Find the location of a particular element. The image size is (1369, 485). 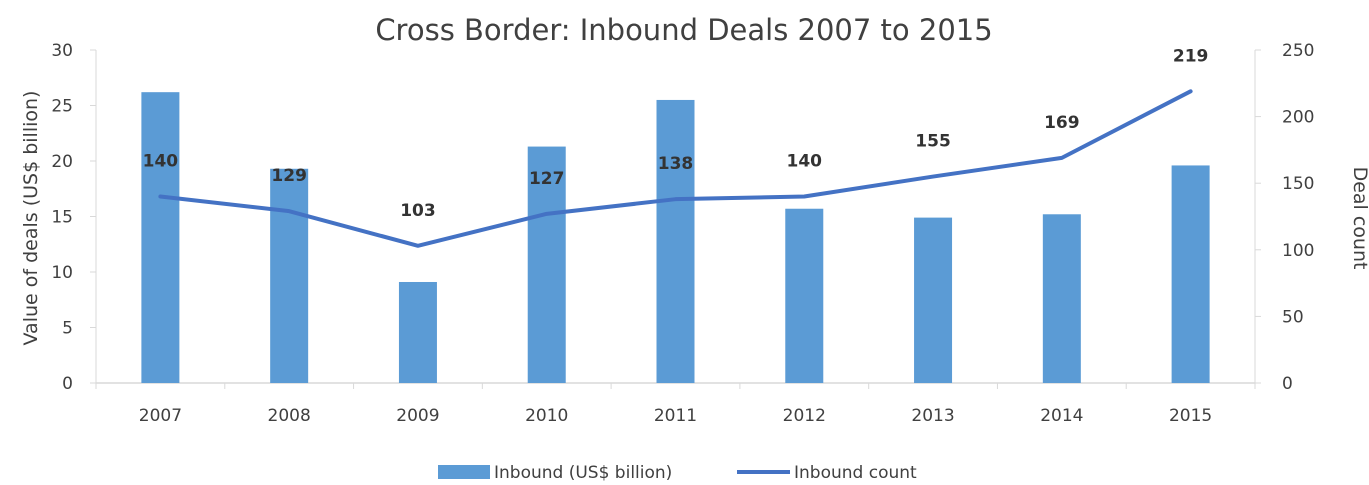

x-tick-label: 2009 is located at coordinates (417, 416).